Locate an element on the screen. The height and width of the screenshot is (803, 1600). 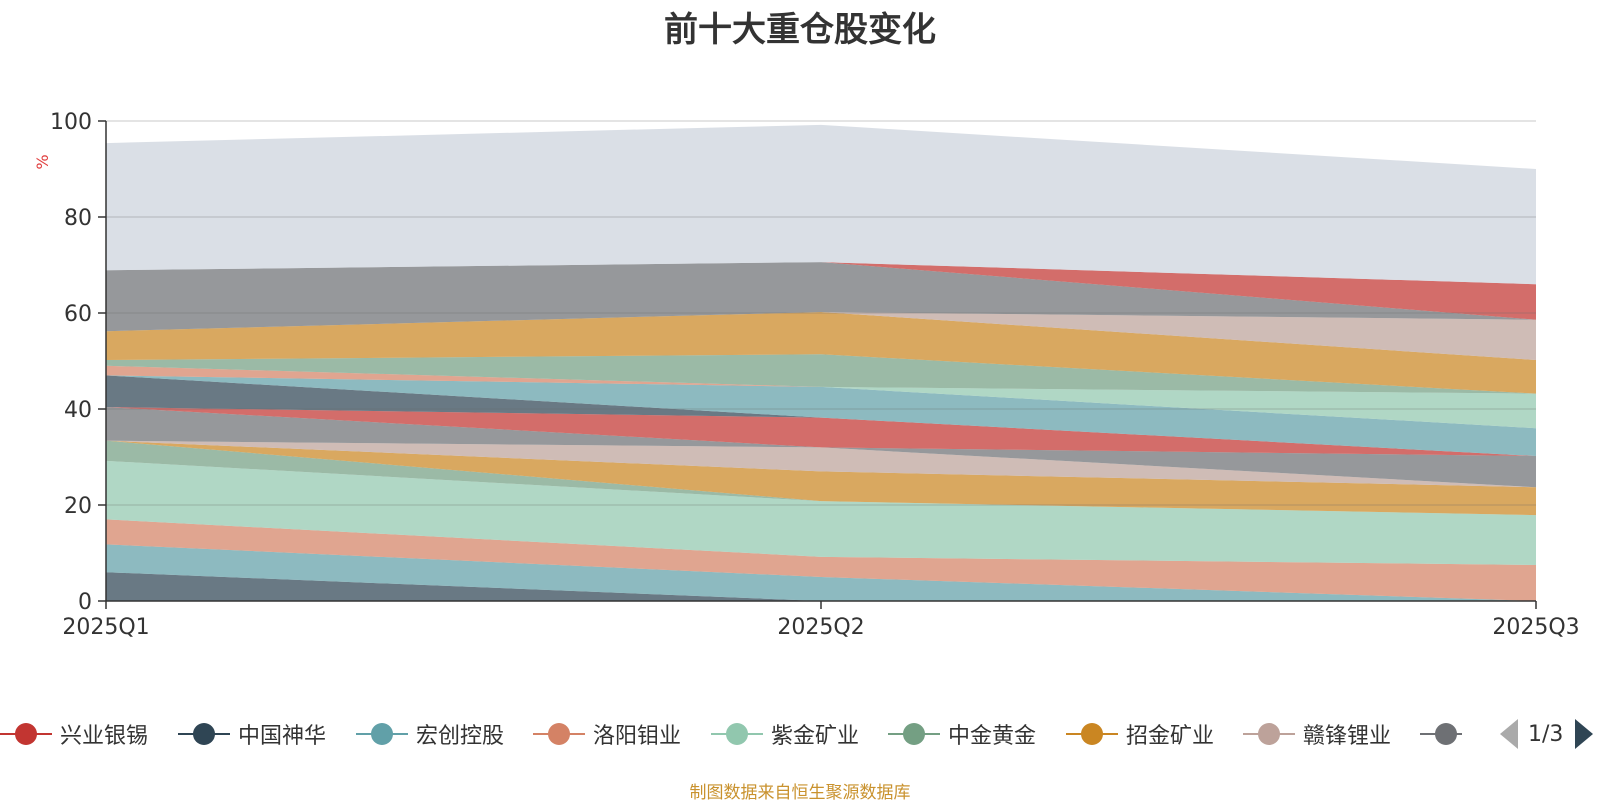
legend-items: 兴业银锡 中国神华 宏创控股 洛阳钼业 紫金矿业 中金黄金 招金矿业 赣锋锂业 is located at coordinates (731, 734).